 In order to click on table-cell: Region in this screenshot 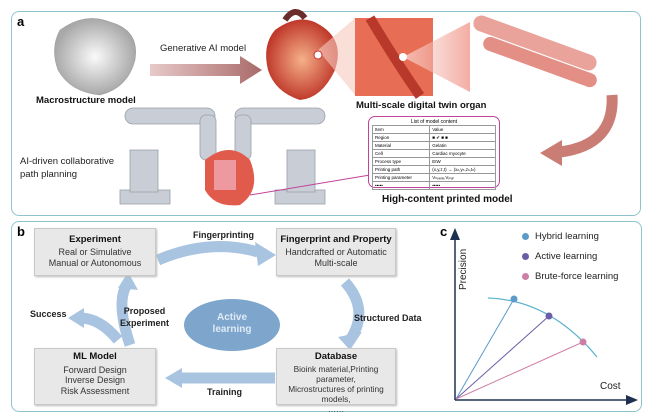, I will do `click(401, 137)`.